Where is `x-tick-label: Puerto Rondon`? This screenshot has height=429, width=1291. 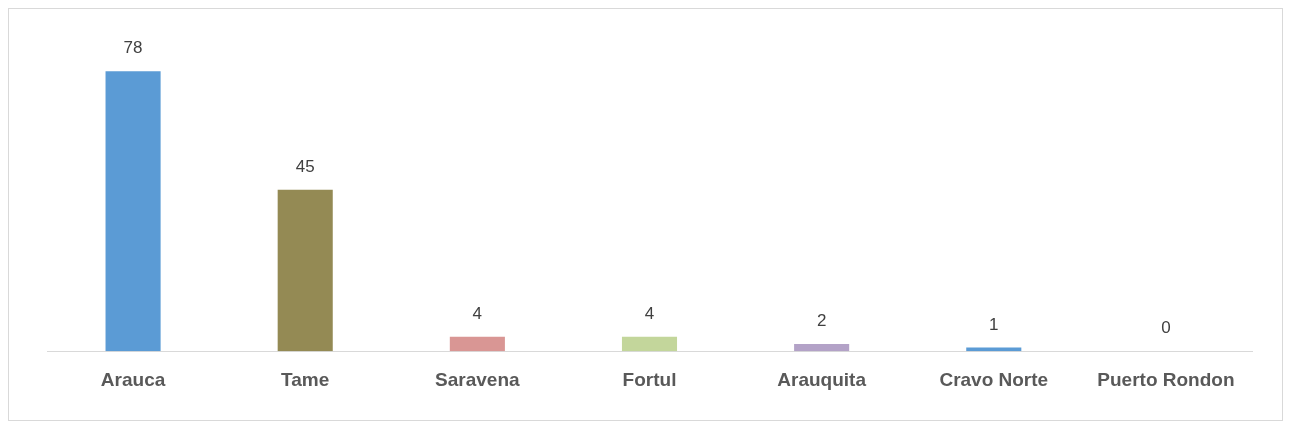
x-tick-label: Puerto Rondon is located at coordinates (1166, 379).